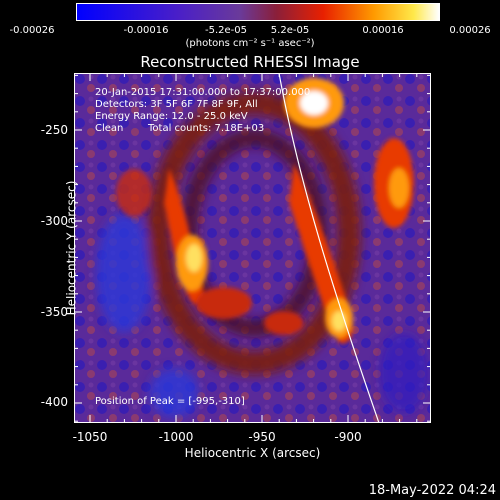 This screenshot has height=500, width=500. I want to click on peak-position: Position of Peak = [-995,-310], so click(170, 401).